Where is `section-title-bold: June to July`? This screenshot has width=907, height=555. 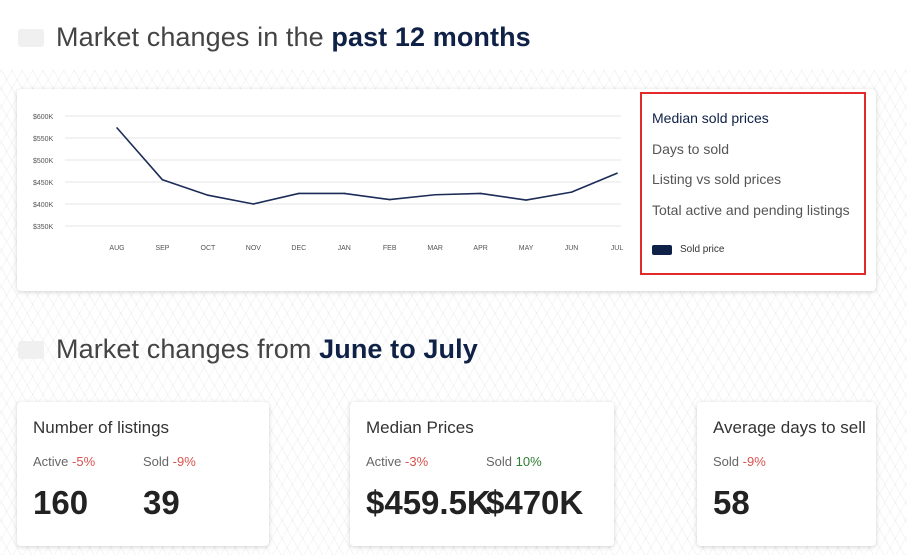
section-title-bold: June to July is located at coordinates (398, 349).